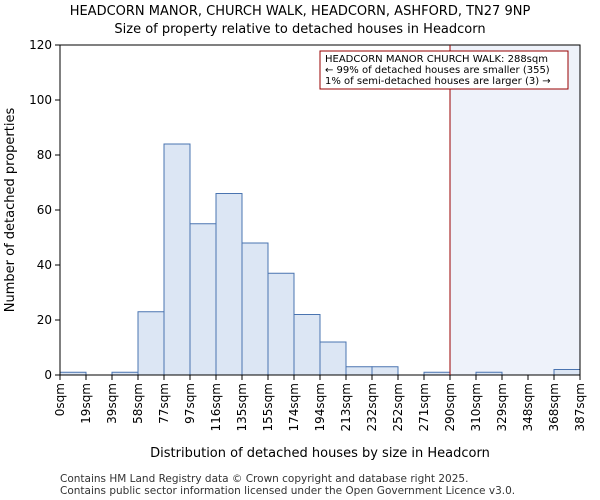 Image resolution: width=600 pixels, height=500 pixels. Describe the element at coordinates (294, 407) in the screenshot. I see `x-tick-label-9: 174sqm` at that location.